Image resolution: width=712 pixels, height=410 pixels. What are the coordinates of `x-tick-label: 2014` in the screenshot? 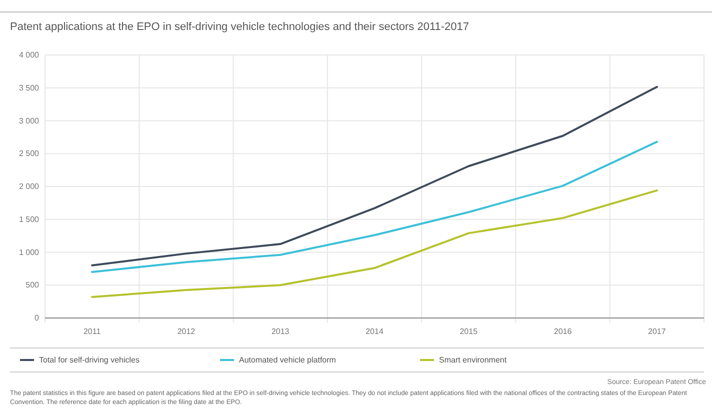 It's located at (375, 331).